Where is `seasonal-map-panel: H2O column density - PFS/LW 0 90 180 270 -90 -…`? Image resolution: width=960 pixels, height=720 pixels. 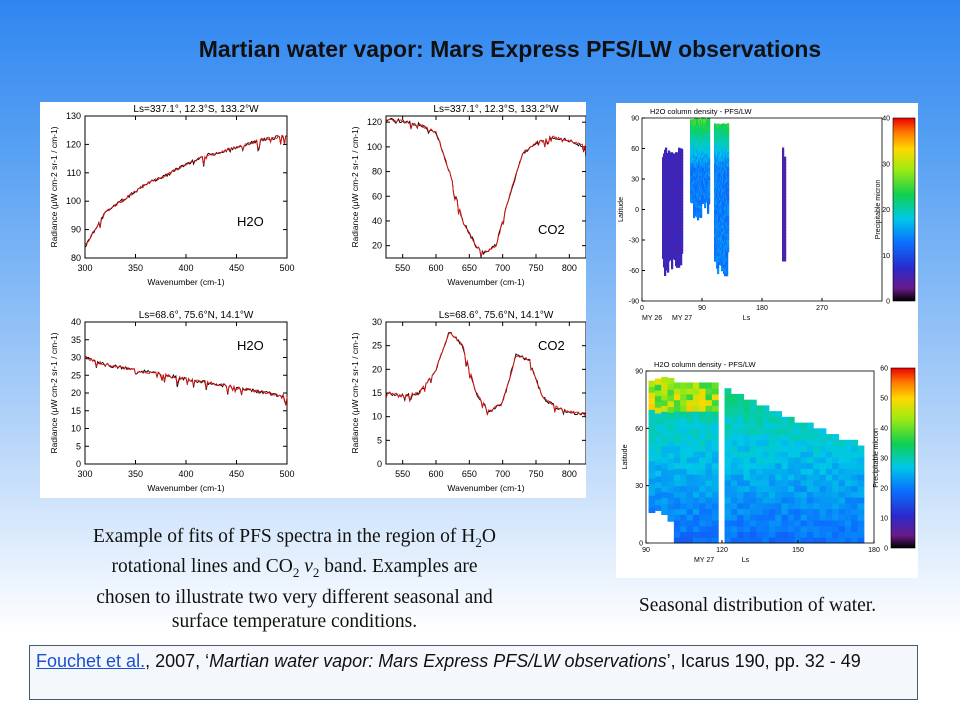 seasonal-map-panel: H2O column density - PFS/LW 0 90 180 270 -90 -… is located at coordinates (767, 214).